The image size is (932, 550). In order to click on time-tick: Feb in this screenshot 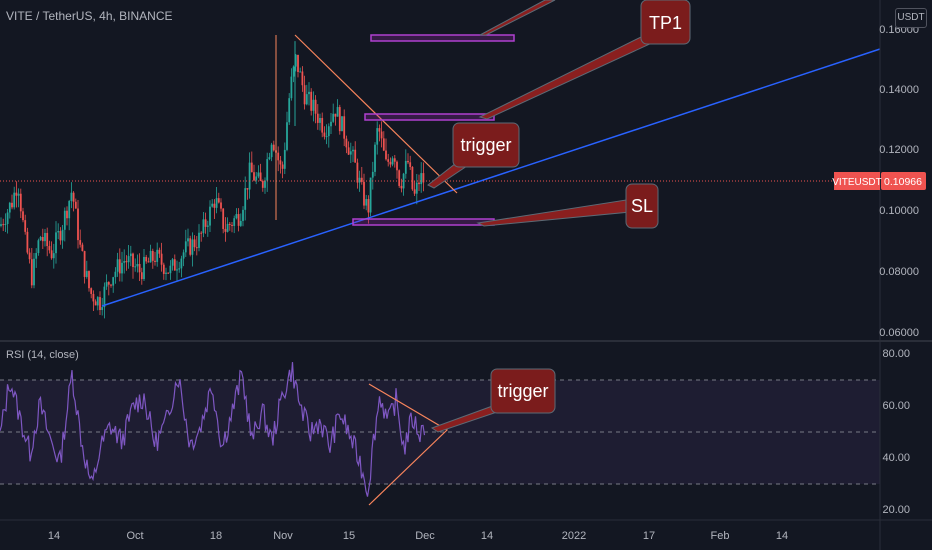, I will do `click(720, 536)`.